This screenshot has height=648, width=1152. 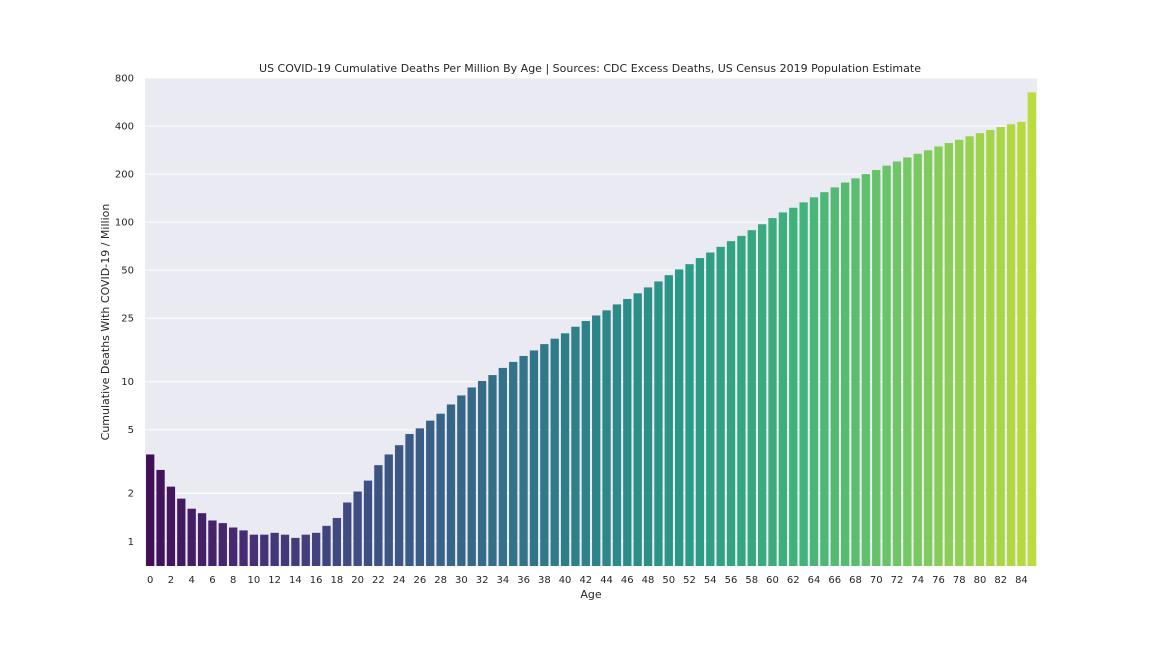 I want to click on y-tick-label: 5, so click(x=131, y=430).